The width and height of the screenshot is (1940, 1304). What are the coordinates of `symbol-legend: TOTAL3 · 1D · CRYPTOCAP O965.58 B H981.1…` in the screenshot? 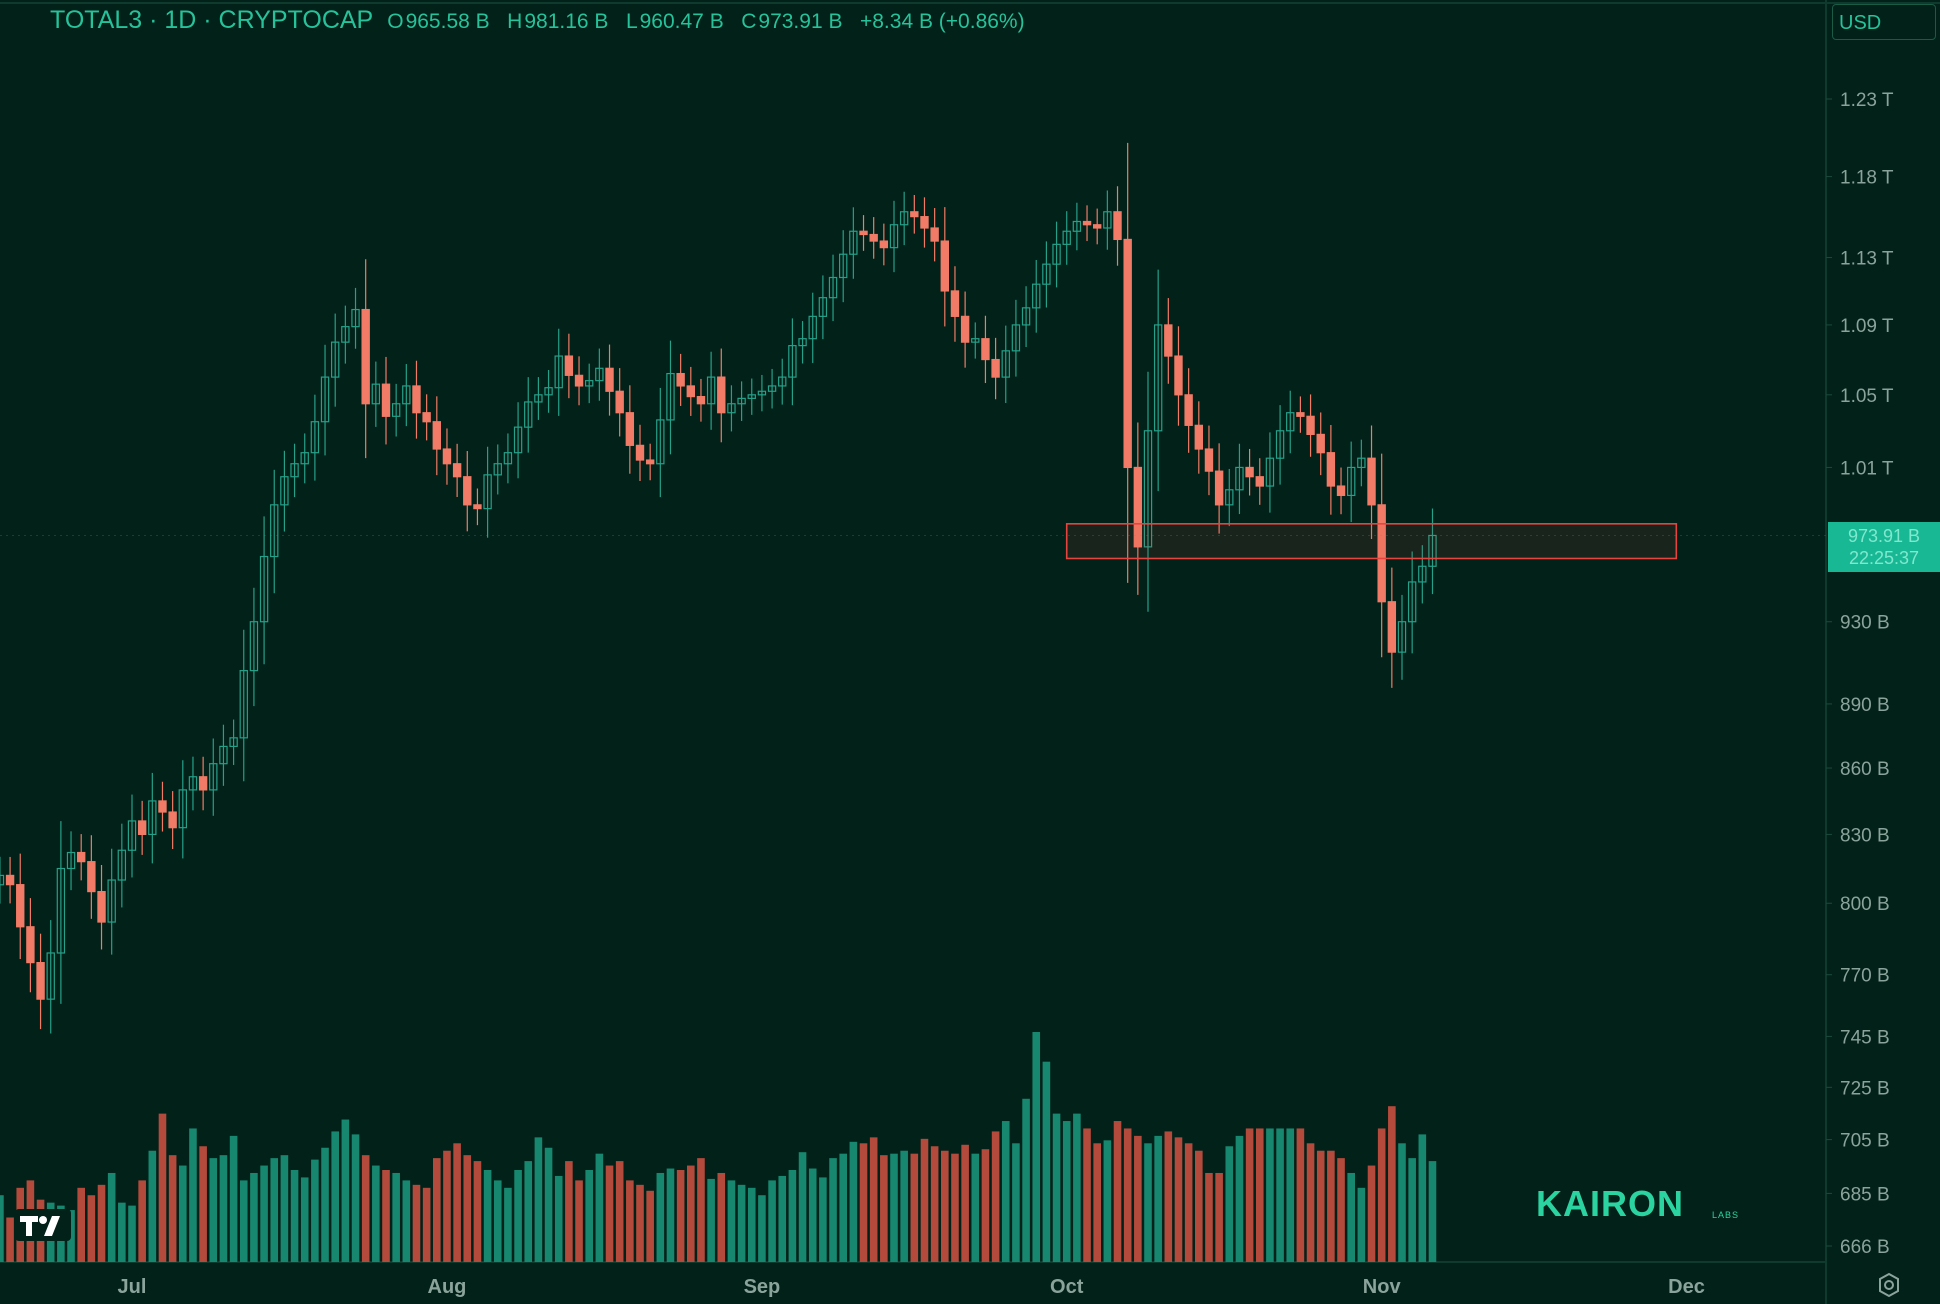 It's located at (537, 21).